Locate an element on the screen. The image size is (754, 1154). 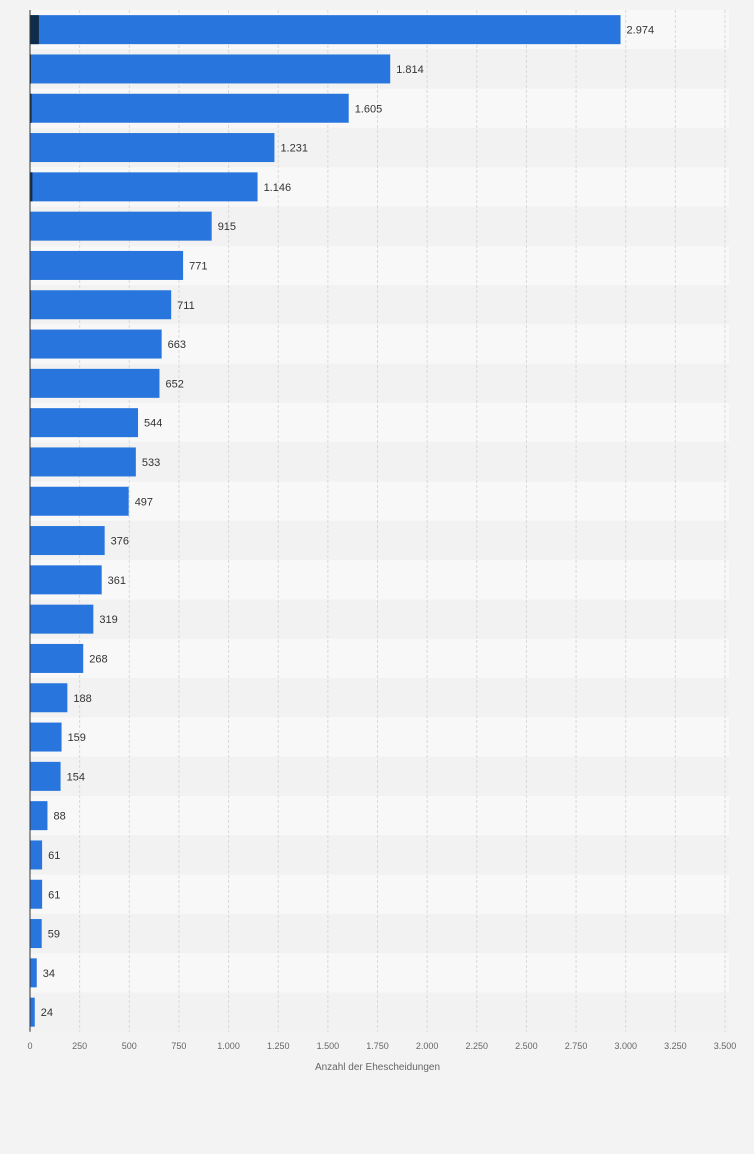
data-label: 268 is located at coordinates (98, 659).